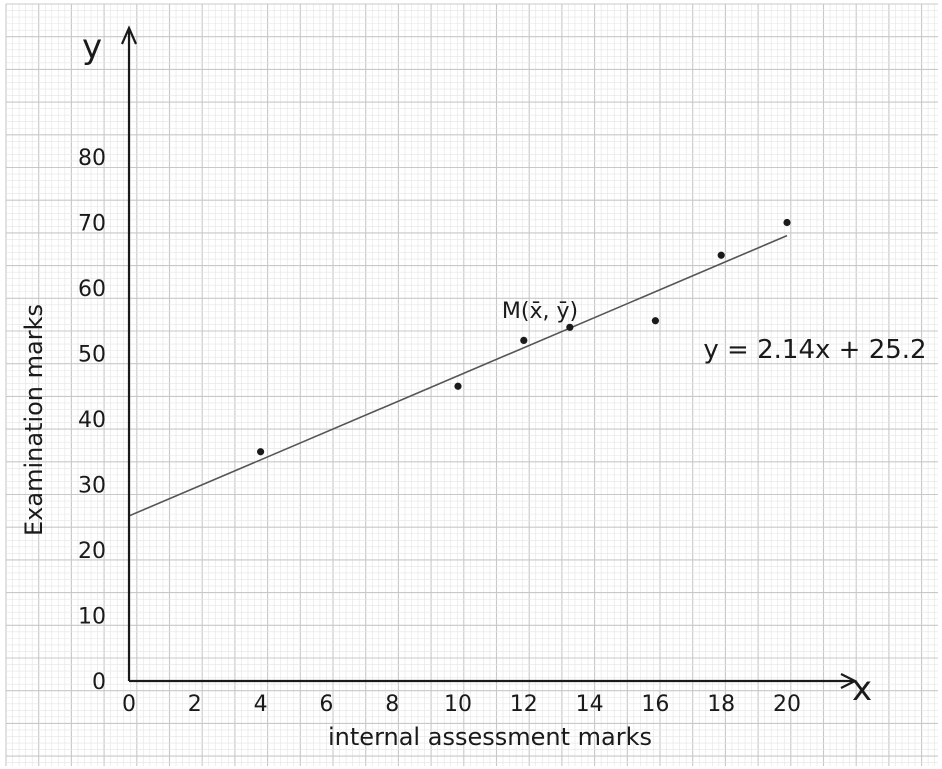  I want to click on y-tick-label: 50, so click(92, 355).